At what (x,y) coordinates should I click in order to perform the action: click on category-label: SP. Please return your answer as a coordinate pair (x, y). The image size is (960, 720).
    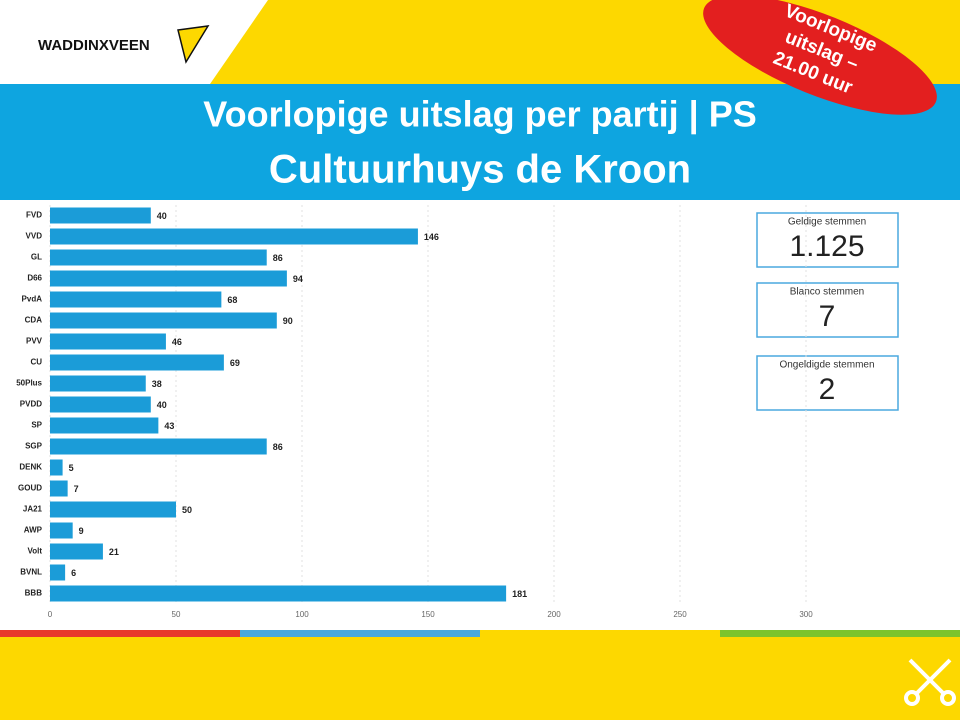
    Looking at the image, I should click on (36, 425).